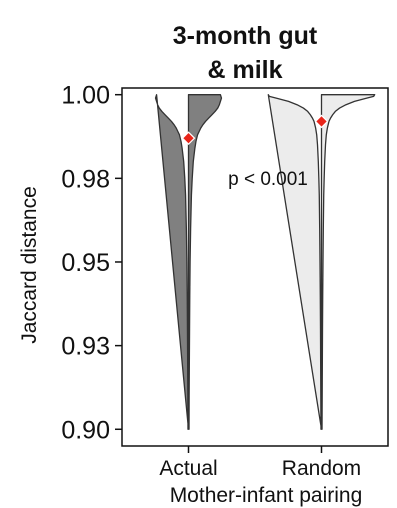  Describe the element at coordinates (85, 179) in the screenshot. I see `y-tick-label-3: 0.98` at that location.